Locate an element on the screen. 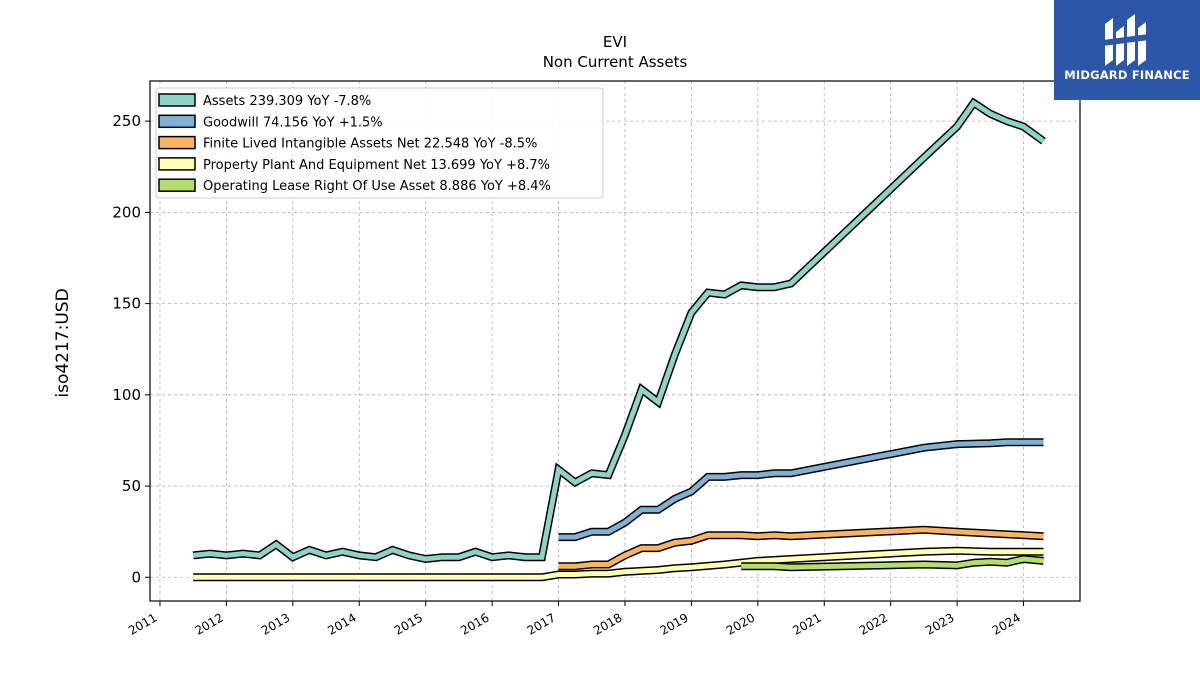 This screenshot has height=675, width=1200. x-tick-label: 2021 is located at coordinates (806, 623).